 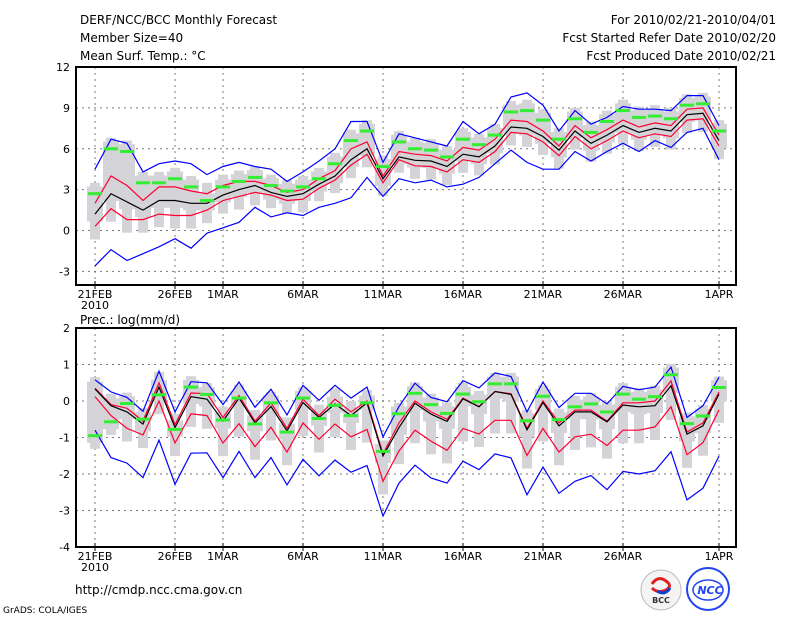 What do you see at coordinates (693, 20) in the screenshot?
I see `forecast-period: For 2010/02/21-2010/04/01` at bounding box center [693, 20].